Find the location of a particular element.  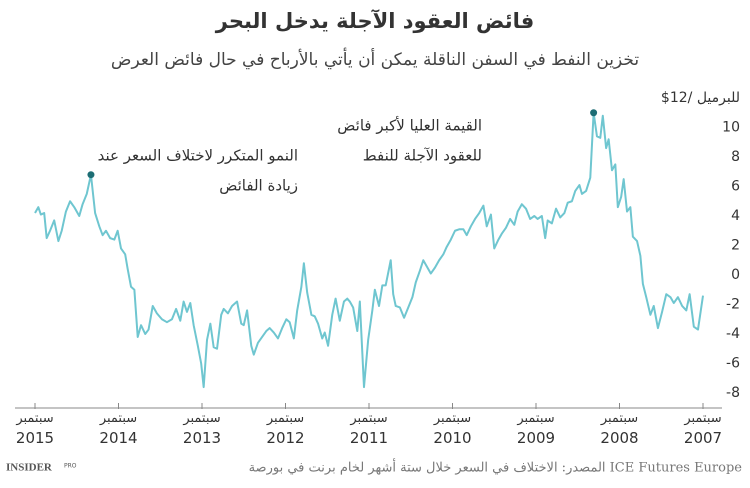

annotation: زيادة الفائض is located at coordinates (258, 186).